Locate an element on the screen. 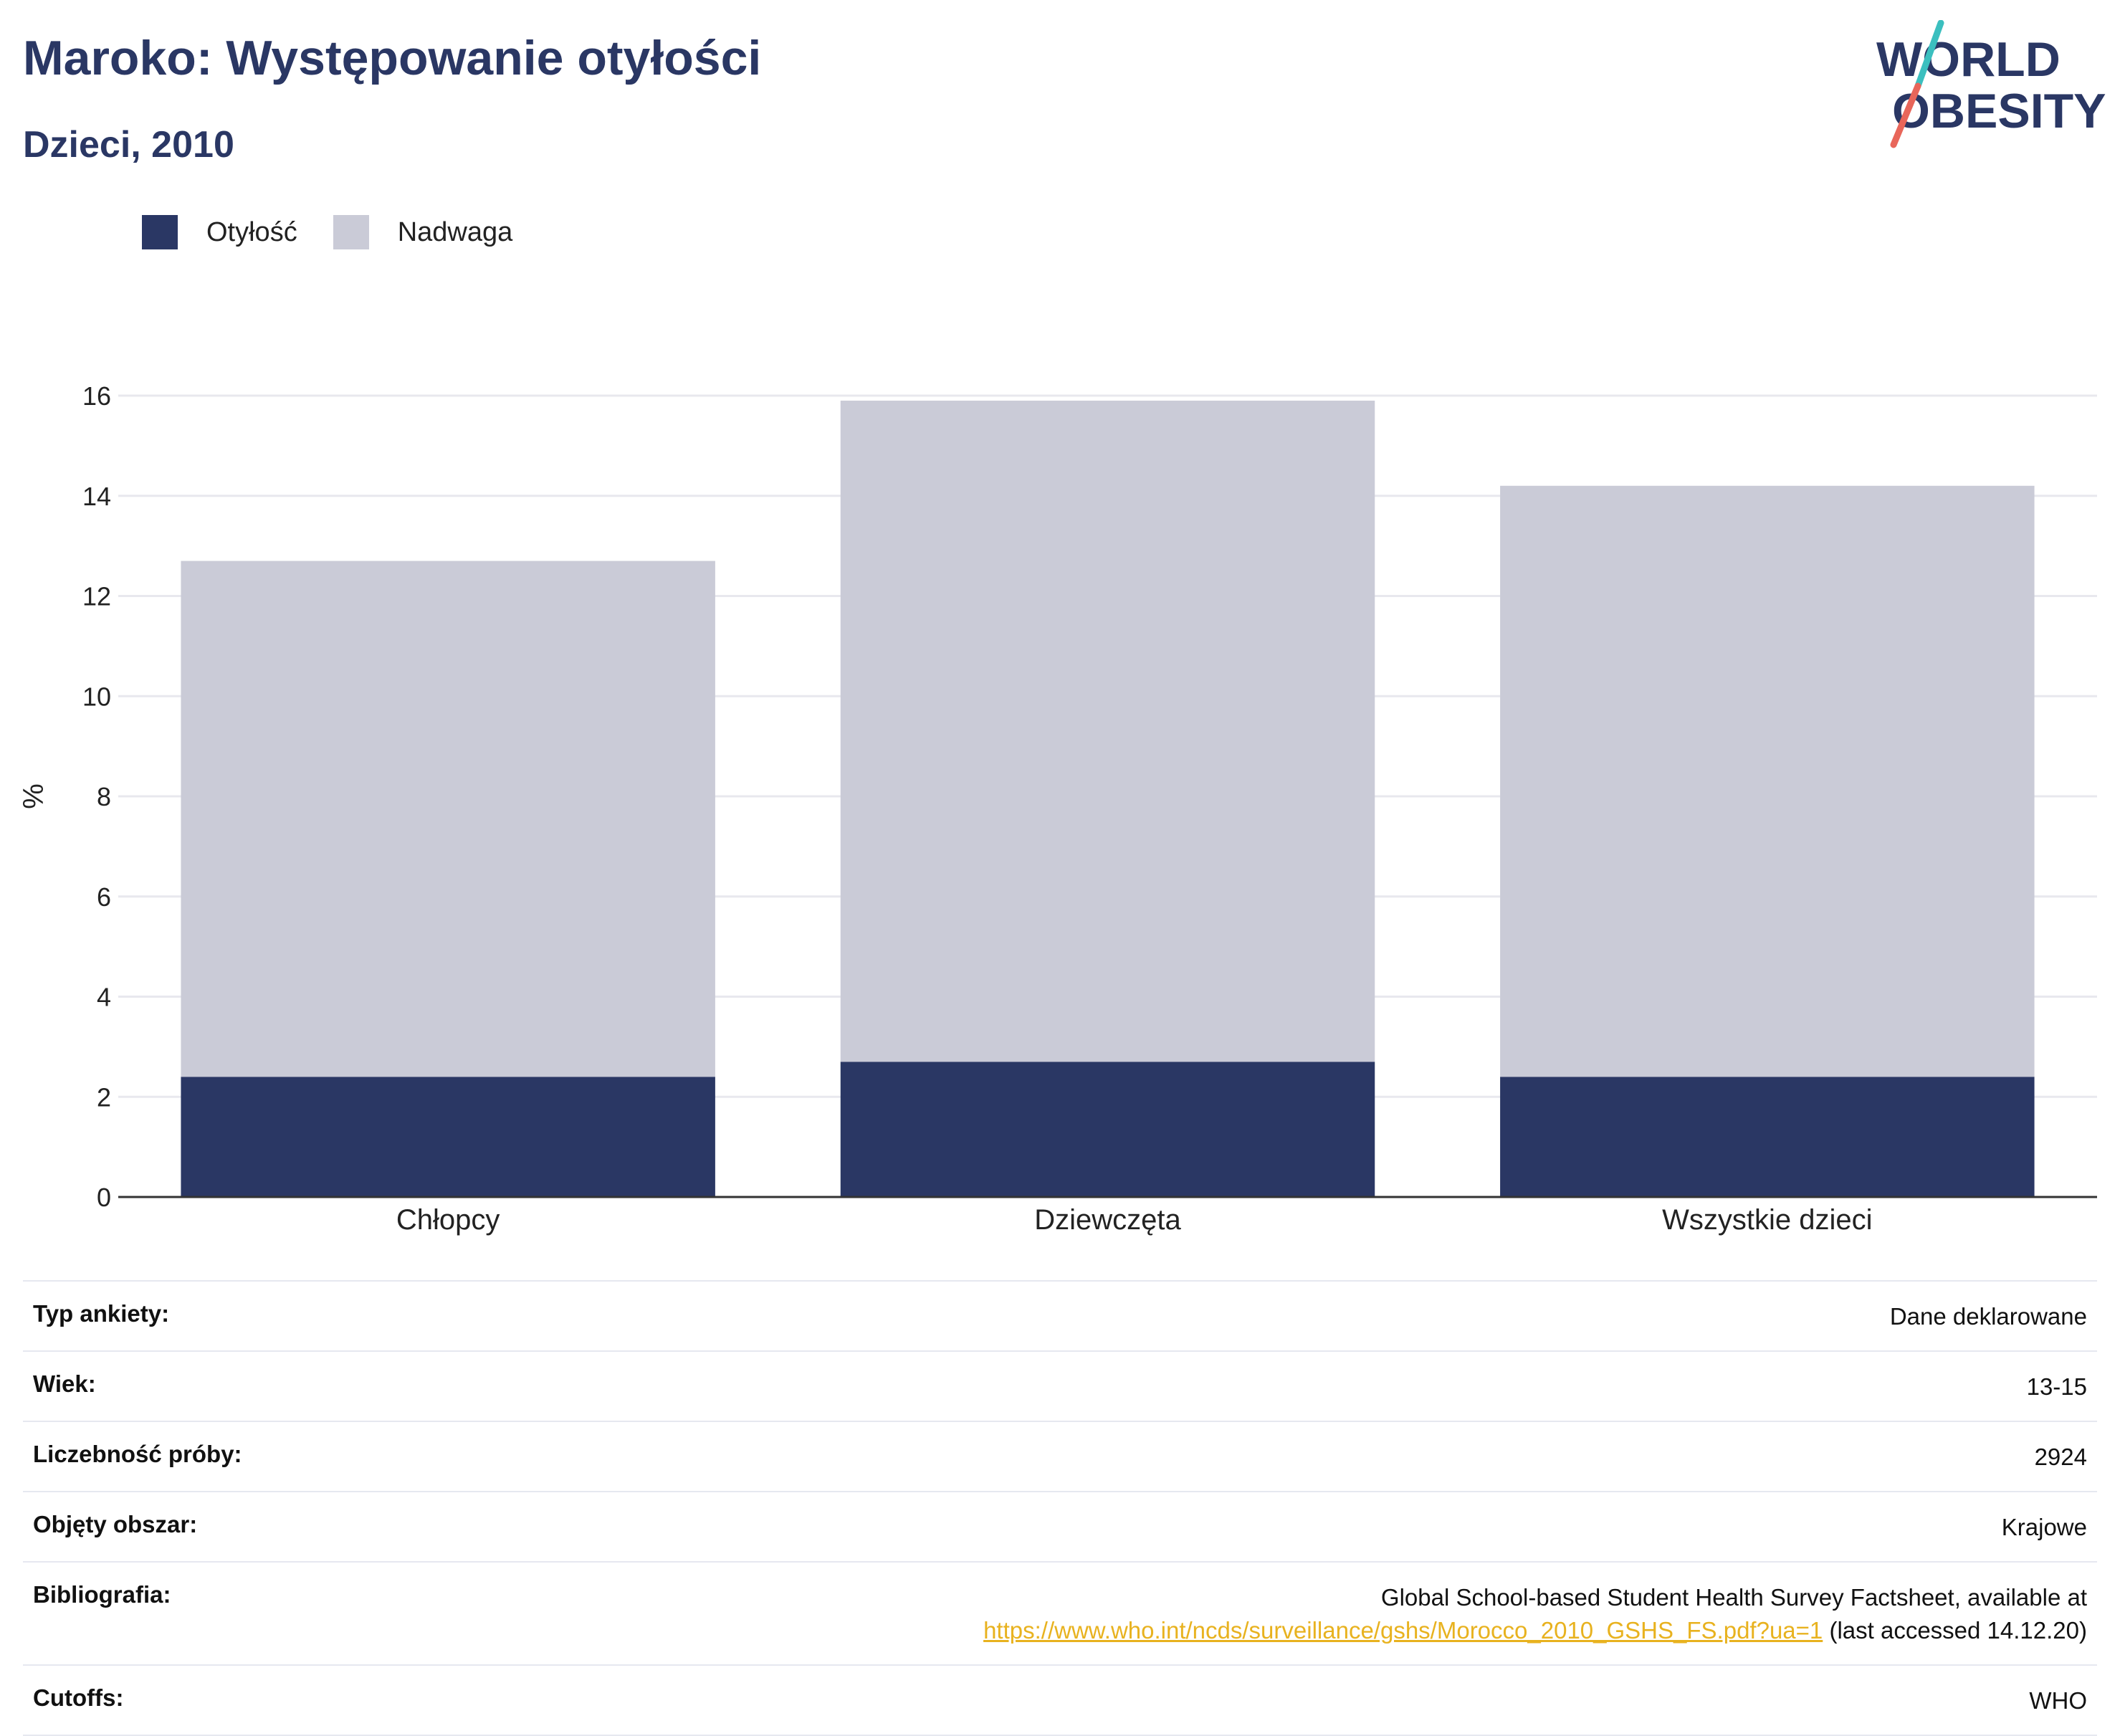 This screenshot has height=1736, width=2120. y-tick-label: 14 is located at coordinates (96, 496).